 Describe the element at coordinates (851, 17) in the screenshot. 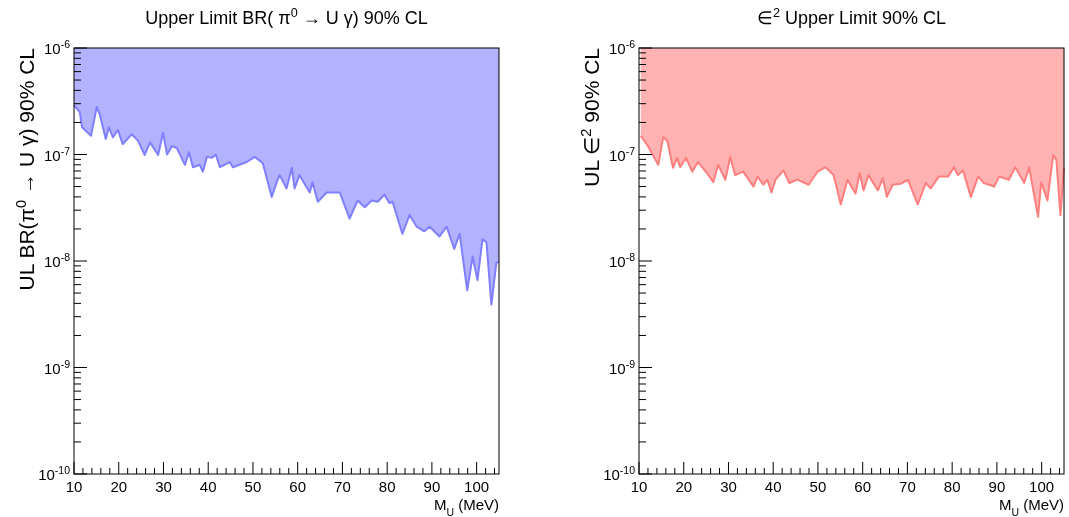

I see `chart-title: ∈$^{2}$ Upper Limit 90% CL` at that location.